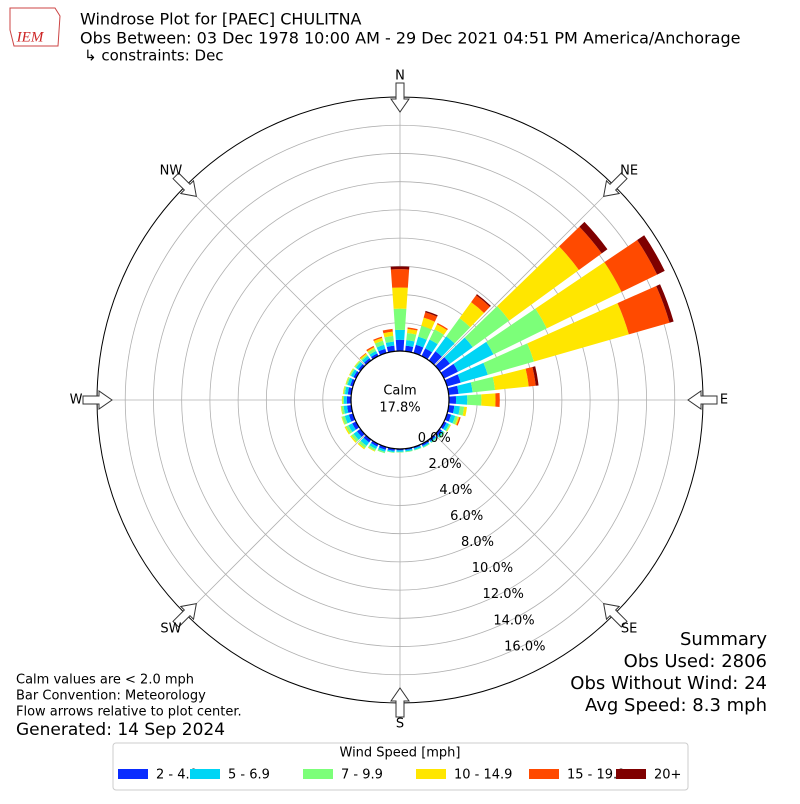 This screenshot has width=800, height=804. Describe the element at coordinates (399, 408) in the screenshot. I see `calm-value: 17.8%` at that location.